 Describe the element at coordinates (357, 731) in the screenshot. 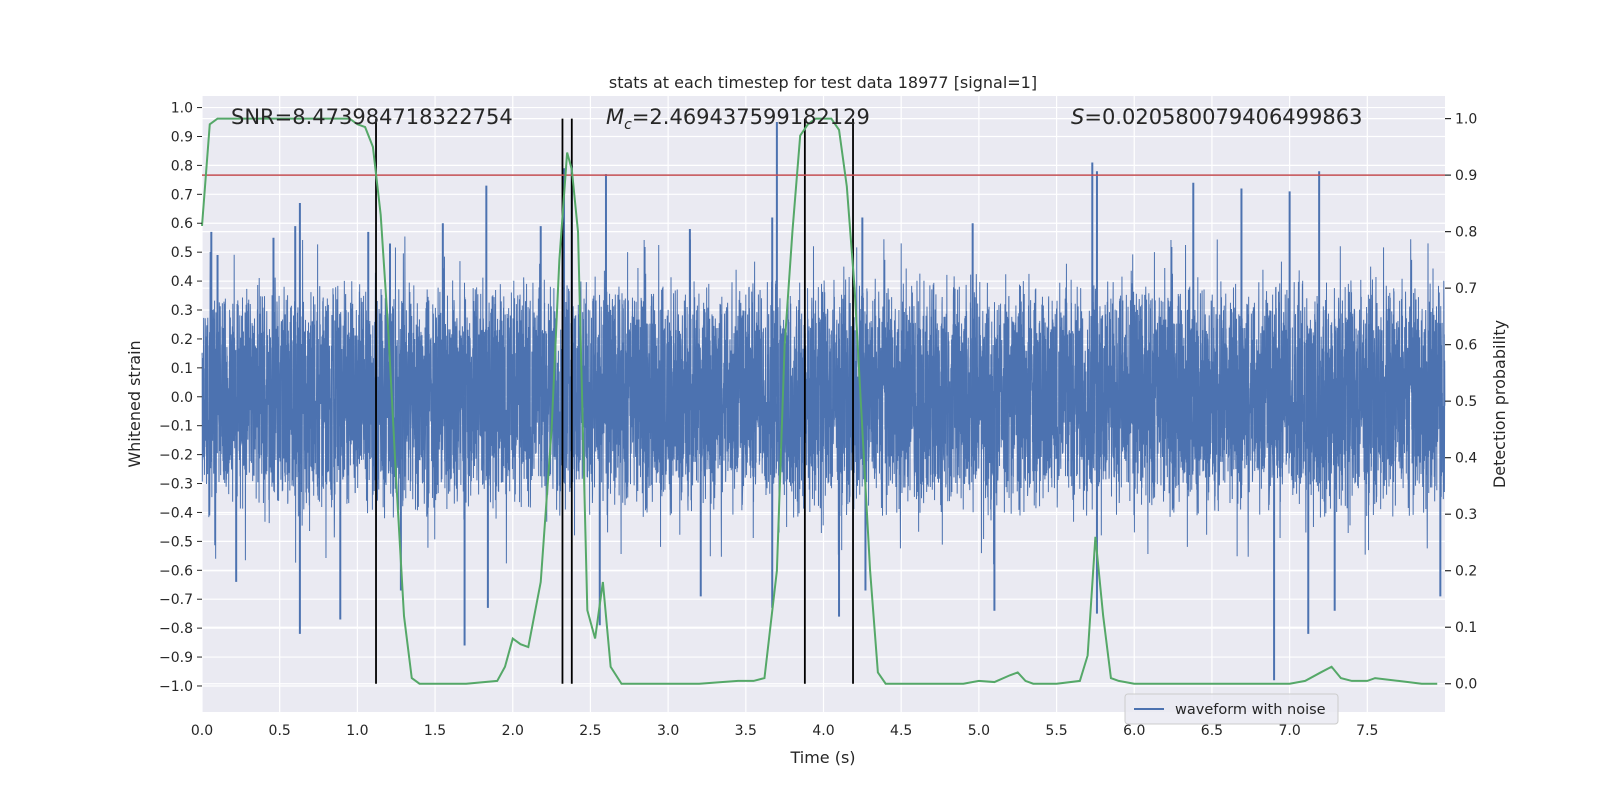

I see `x-tick-label-2: 1.0` at that location.